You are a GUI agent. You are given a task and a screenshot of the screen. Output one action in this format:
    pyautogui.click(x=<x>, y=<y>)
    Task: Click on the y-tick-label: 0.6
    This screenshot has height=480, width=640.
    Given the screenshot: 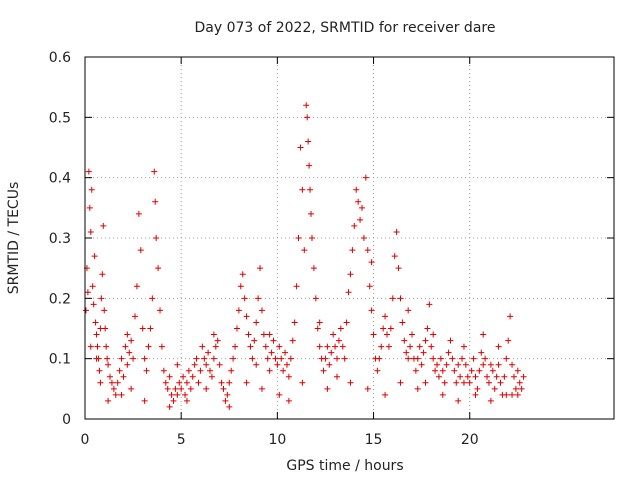 What is the action you would take?
    pyautogui.click(x=60, y=58)
    